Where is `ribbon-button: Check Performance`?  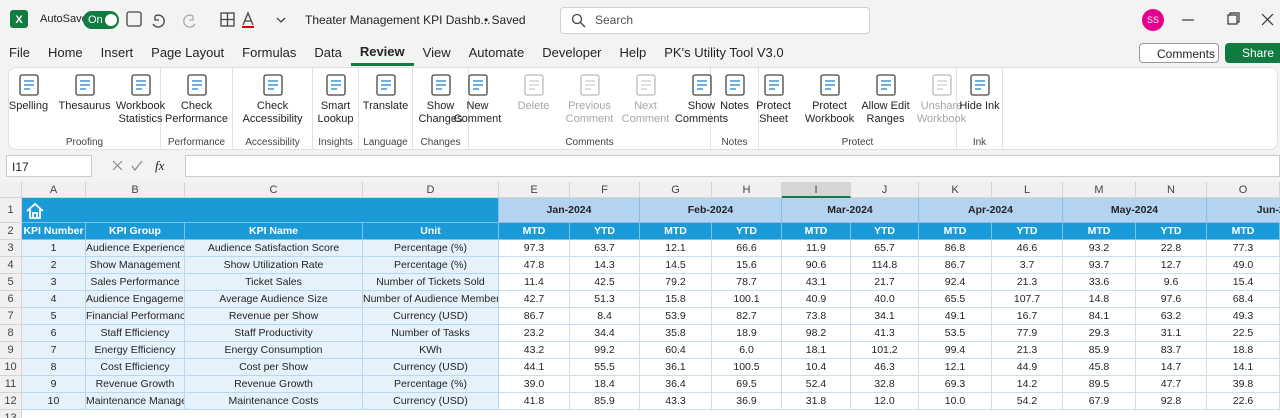 ribbon-button: Check Performance is located at coordinates (196, 99).